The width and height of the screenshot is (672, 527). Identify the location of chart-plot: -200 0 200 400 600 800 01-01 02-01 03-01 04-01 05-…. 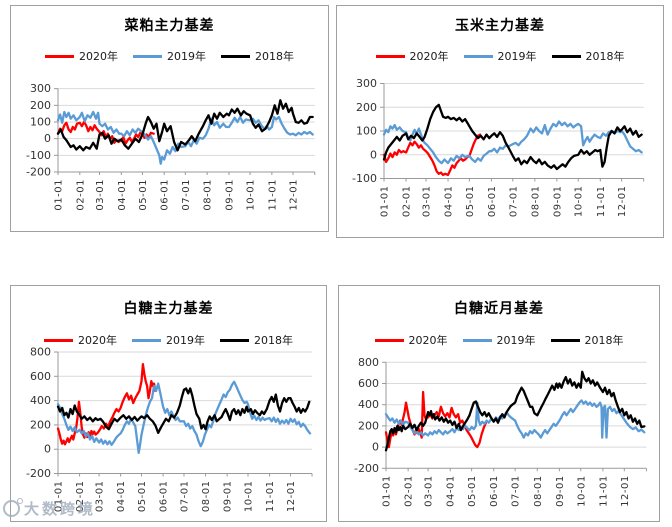
(500, 431).